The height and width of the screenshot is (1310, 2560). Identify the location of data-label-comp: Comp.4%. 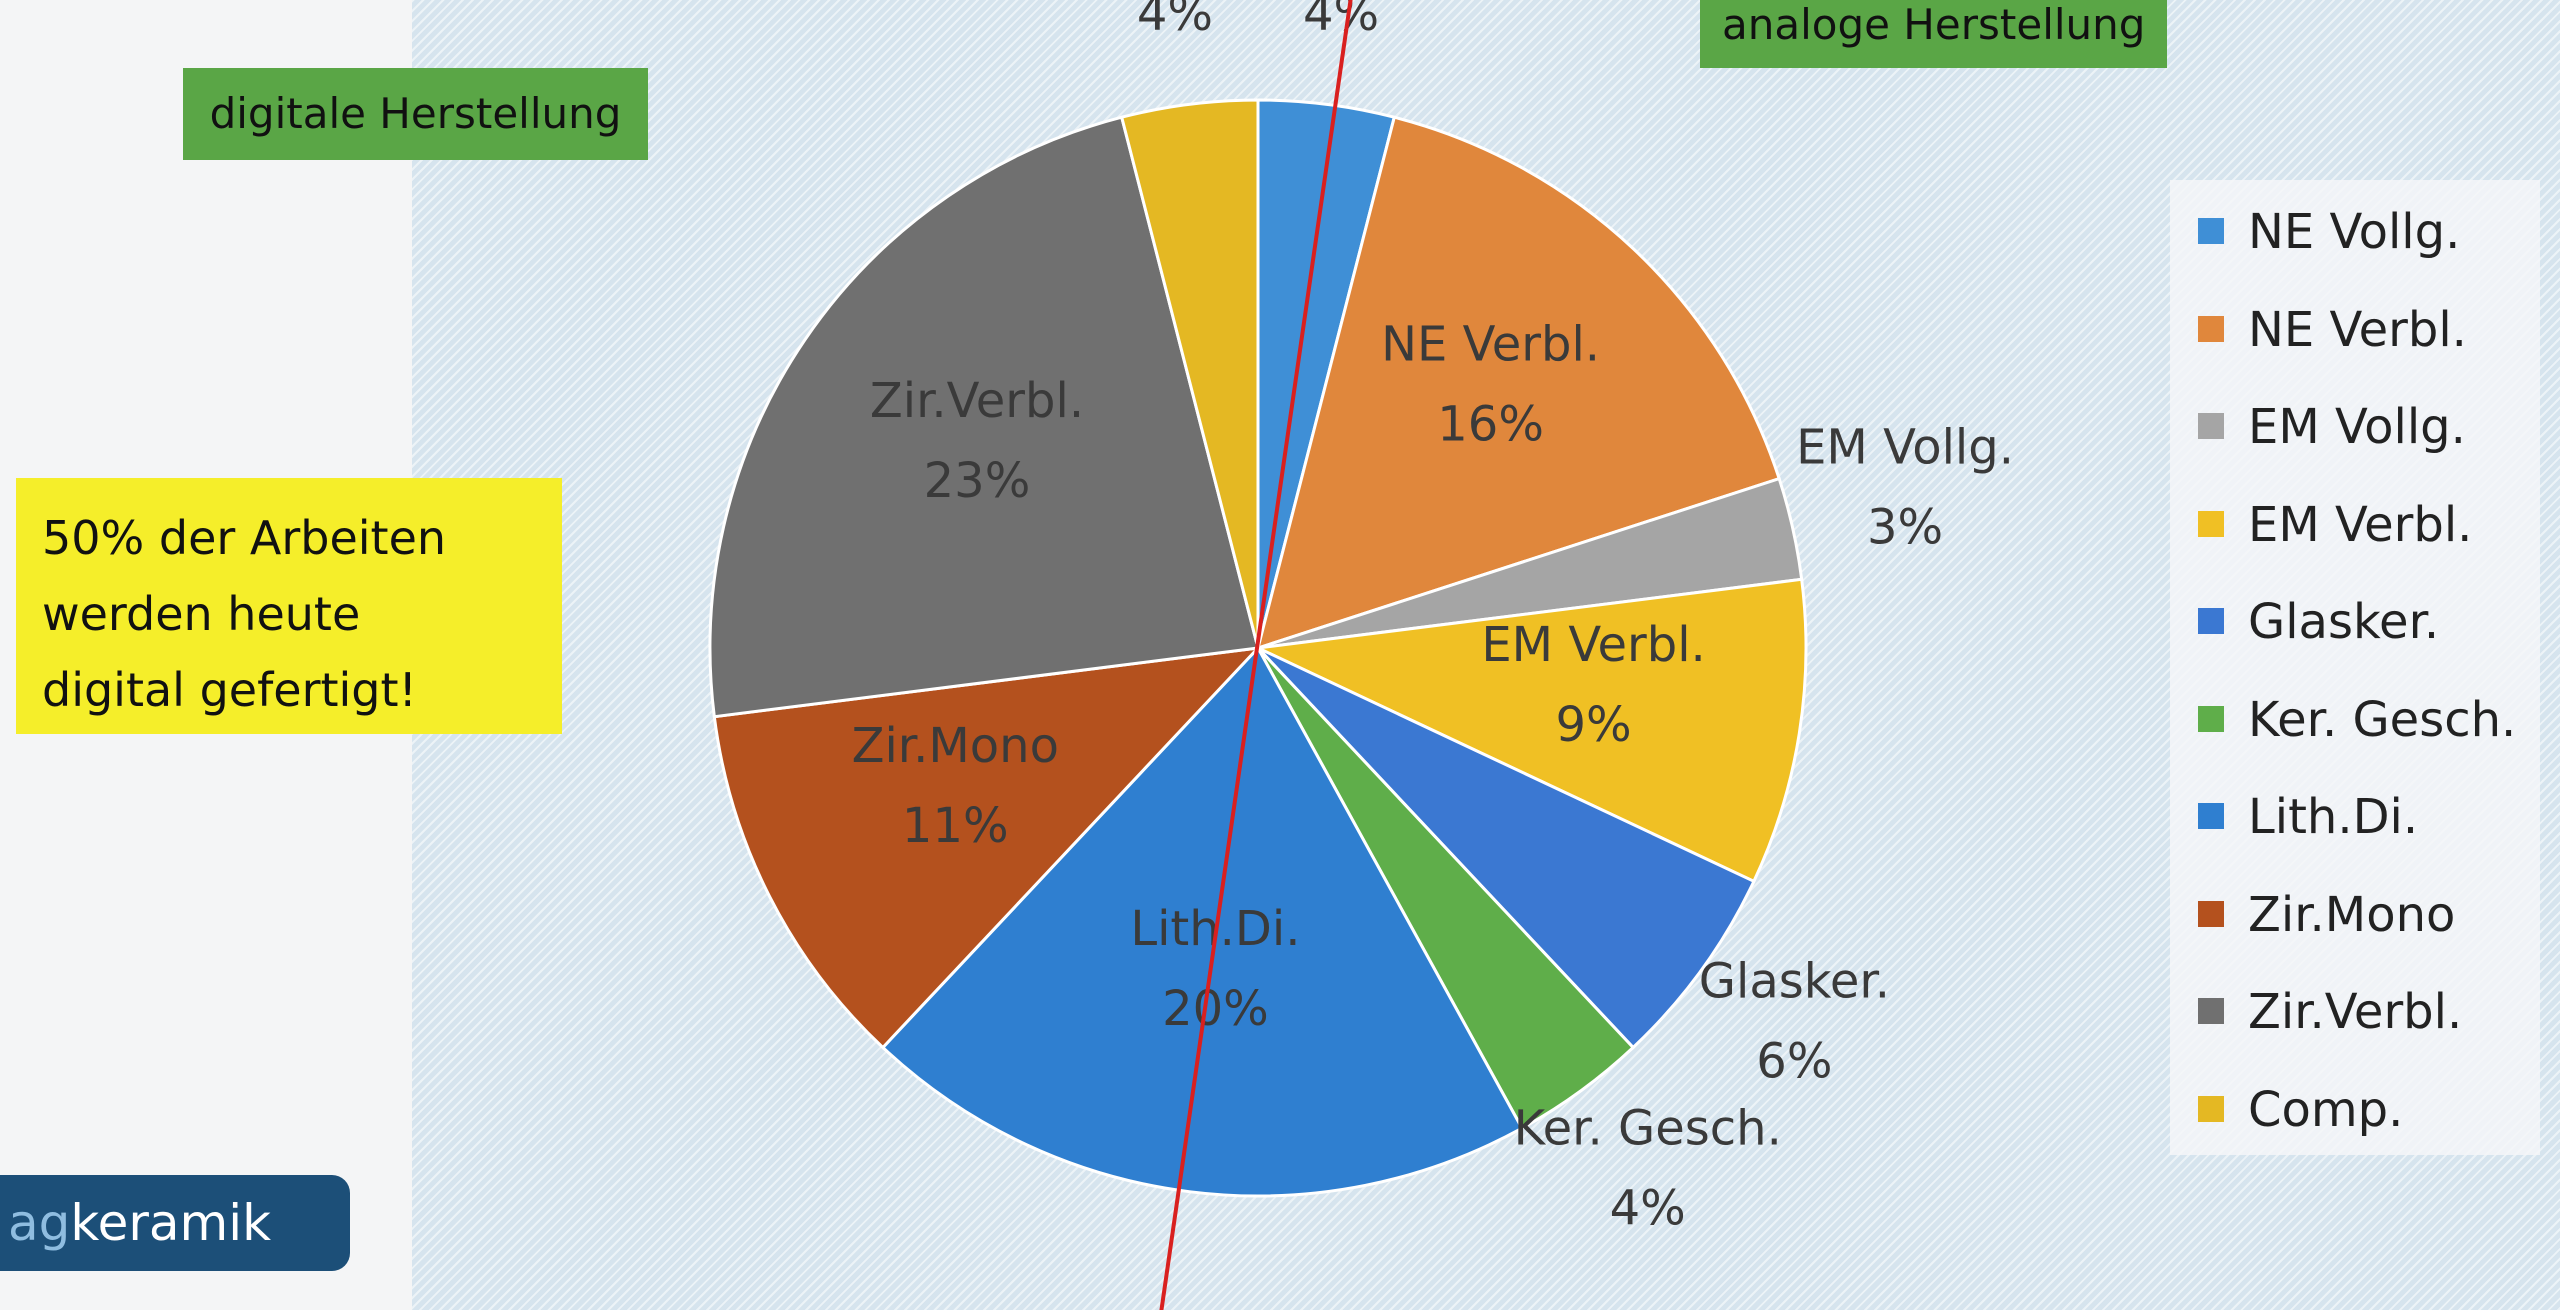
(1175, 21).